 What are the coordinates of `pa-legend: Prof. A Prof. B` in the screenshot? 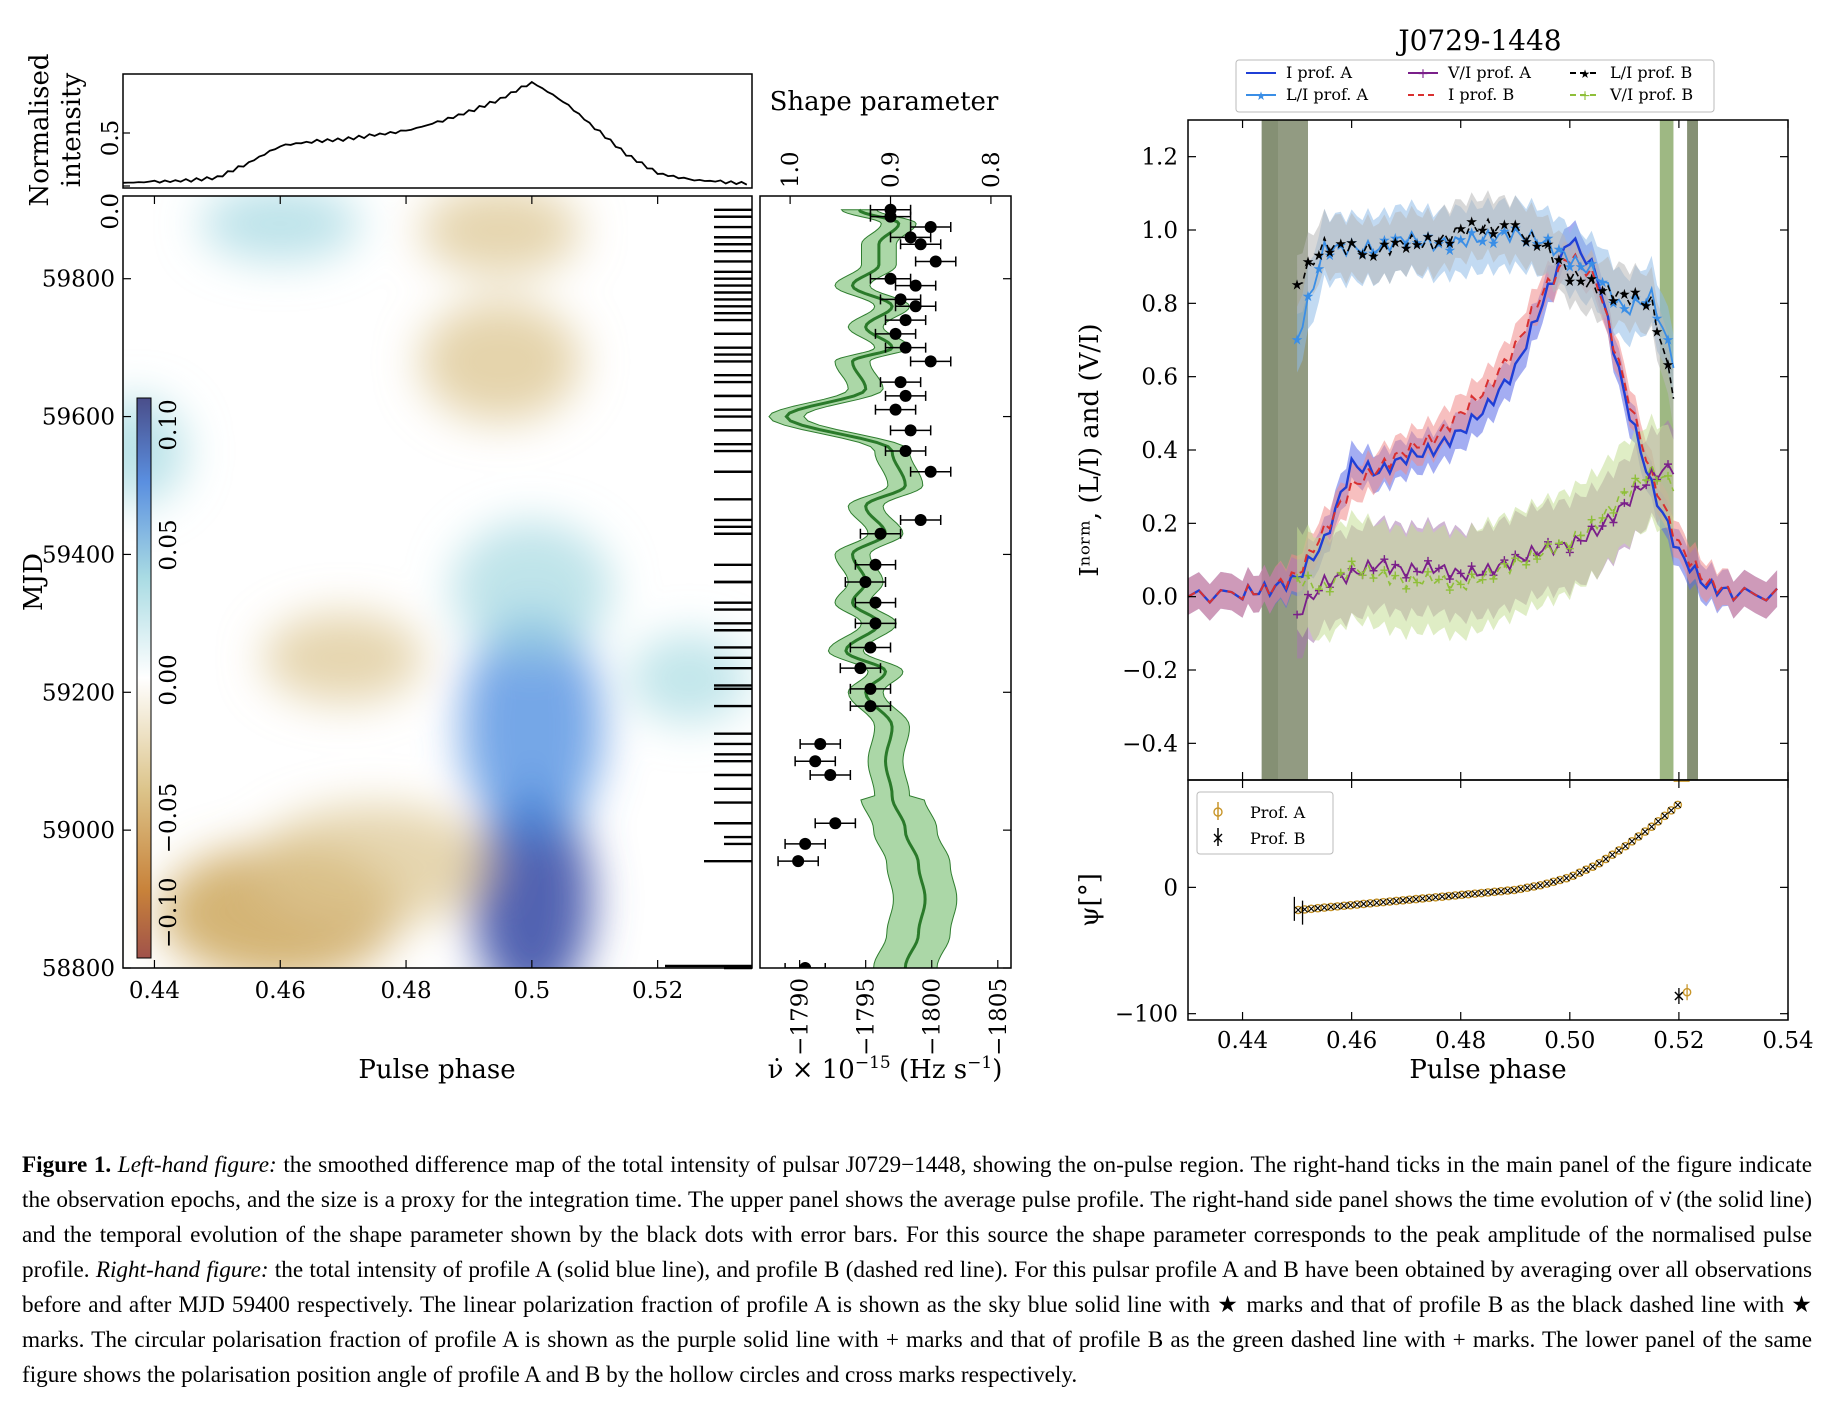 It's located at (1265, 823).